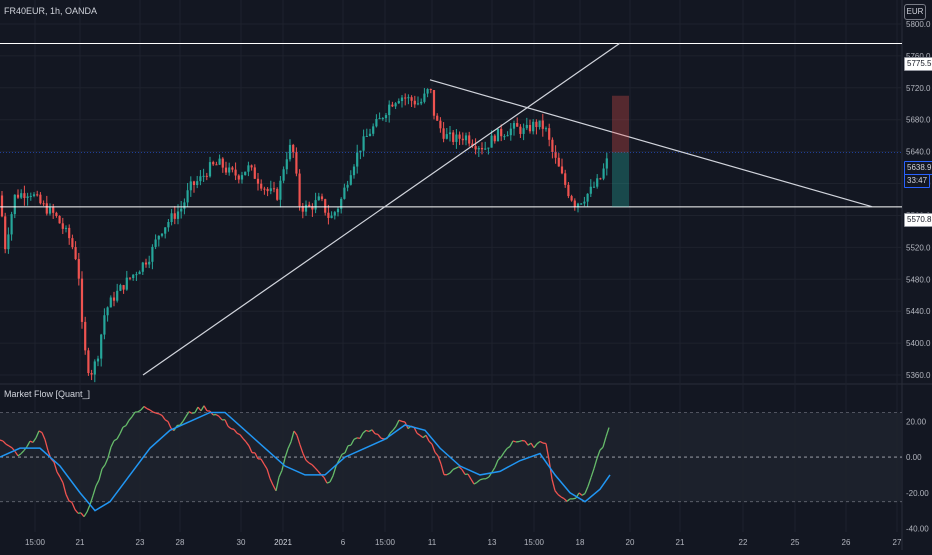 The image size is (932, 555). What do you see at coordinates (918, 152) in the screenshot?
I see `price-tick-label: 5640.0` at bounding box center [918, 152].